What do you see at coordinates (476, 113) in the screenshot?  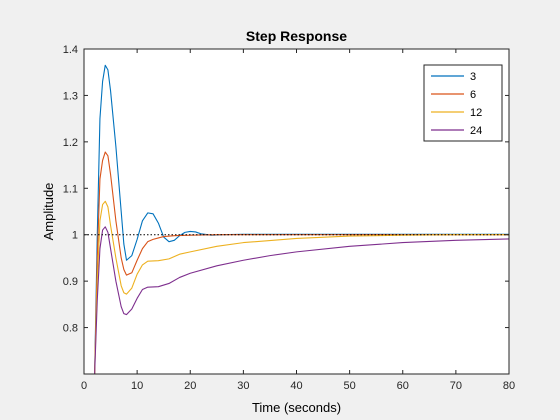 I see `legend-label-12: 12` at bounding box center [476, 113].